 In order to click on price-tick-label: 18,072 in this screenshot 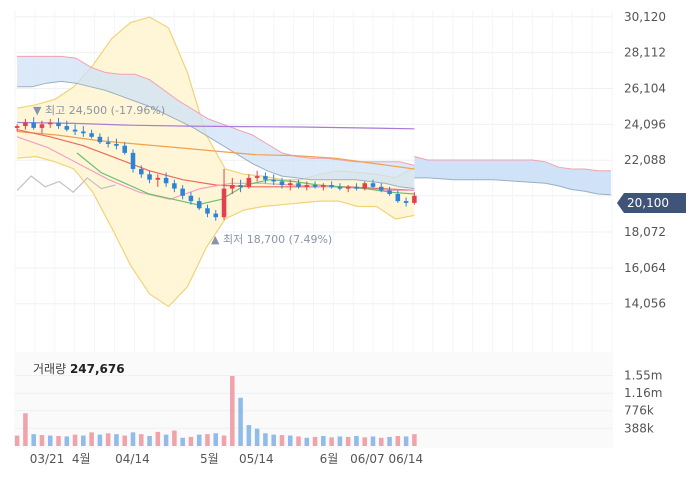, I will do `click(645, 232)`.